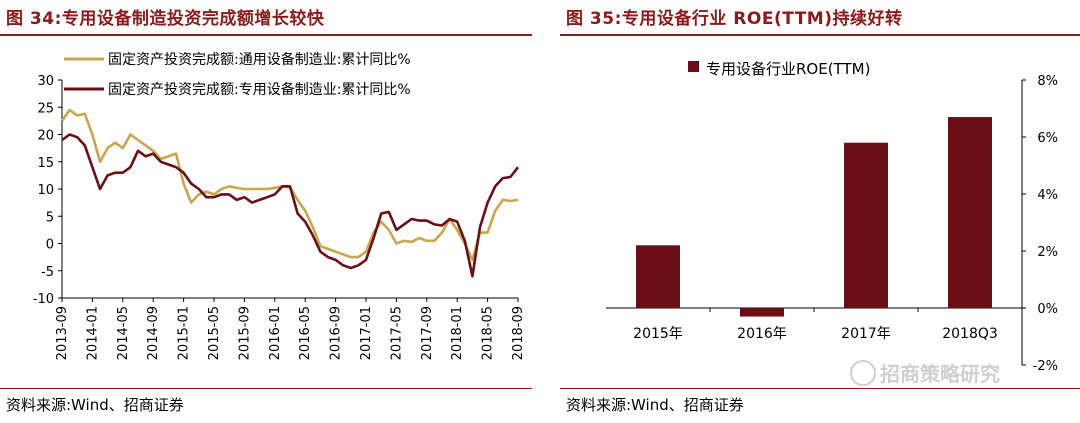 This screenshot has width=1080, height=423. Describe the element at coordinates (62, 333) in the screenshot. I see `x-tick-label: 2013-09` at that location.